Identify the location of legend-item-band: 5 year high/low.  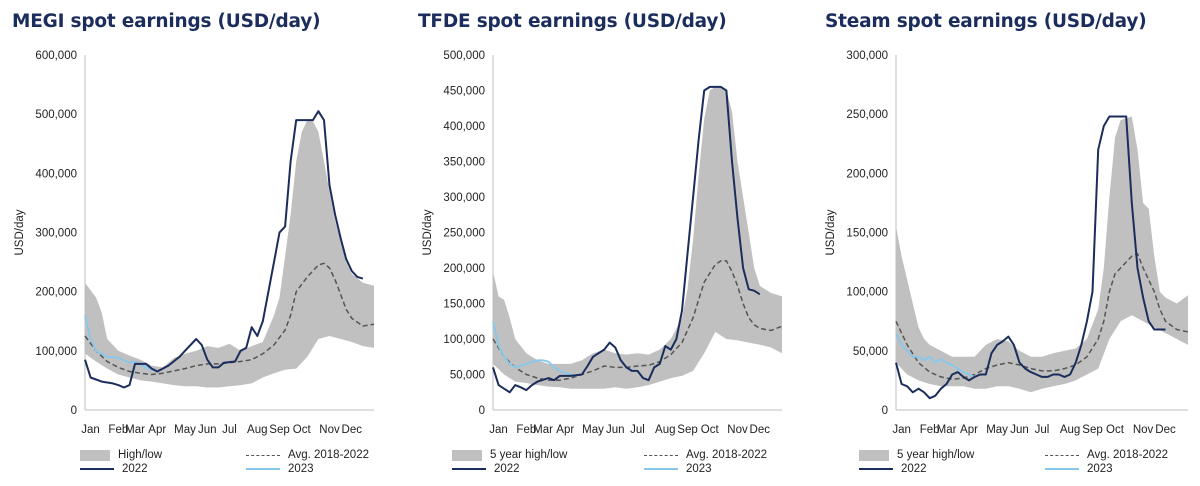
(916, 455).